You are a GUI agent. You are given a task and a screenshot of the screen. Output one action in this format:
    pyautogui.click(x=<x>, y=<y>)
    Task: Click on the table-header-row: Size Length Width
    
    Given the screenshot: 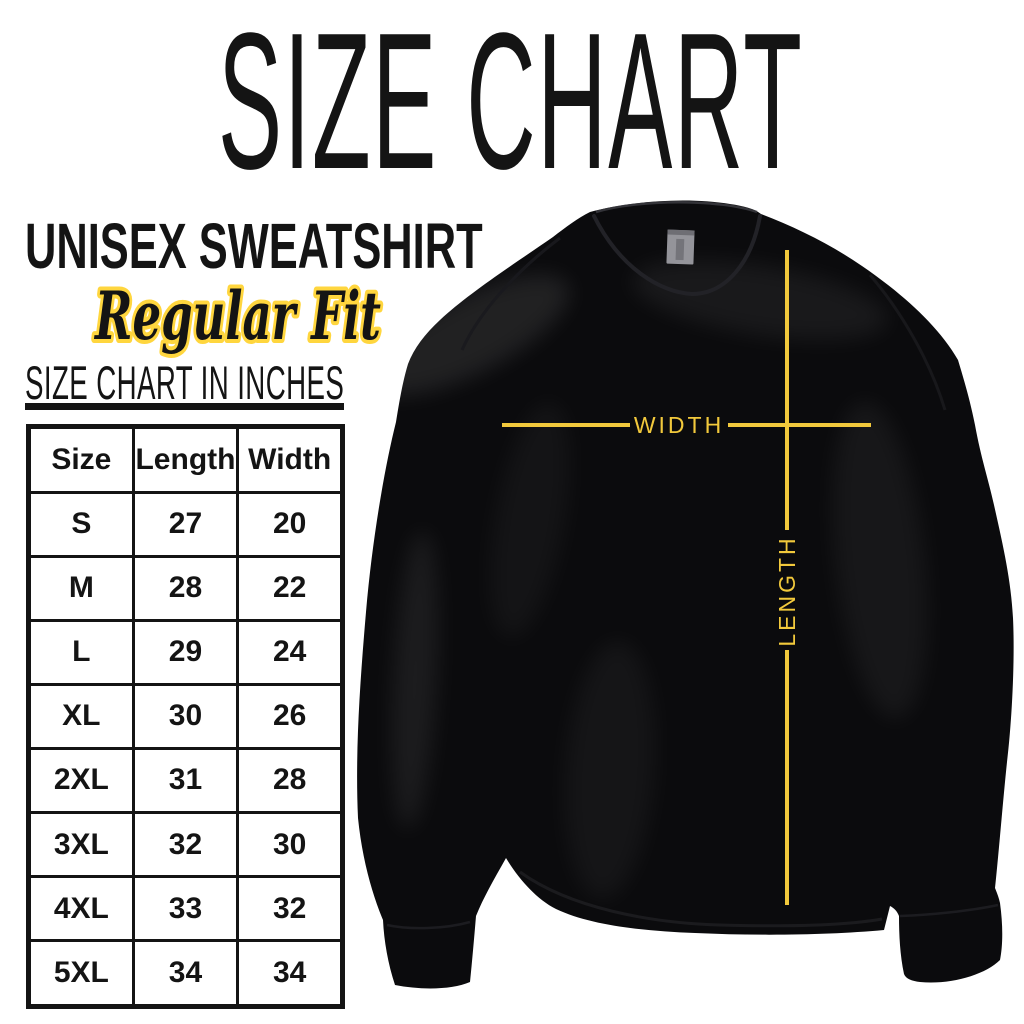 What is the action you would take?
    pyautogui.click(x=185, y=459)
    